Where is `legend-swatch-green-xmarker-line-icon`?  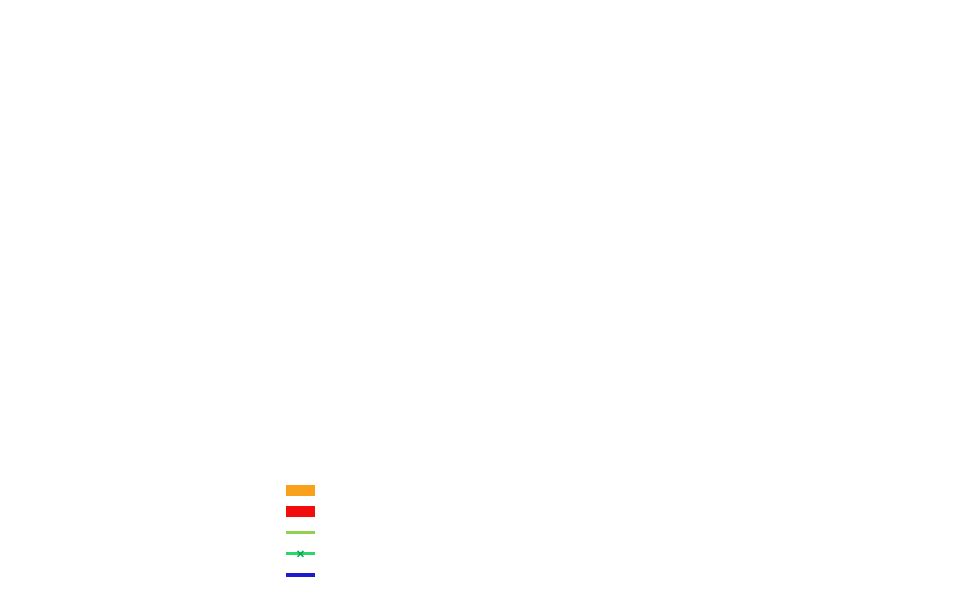
legend-swatch-green-xmarker-line-icon is located at coordinates (300, 553).